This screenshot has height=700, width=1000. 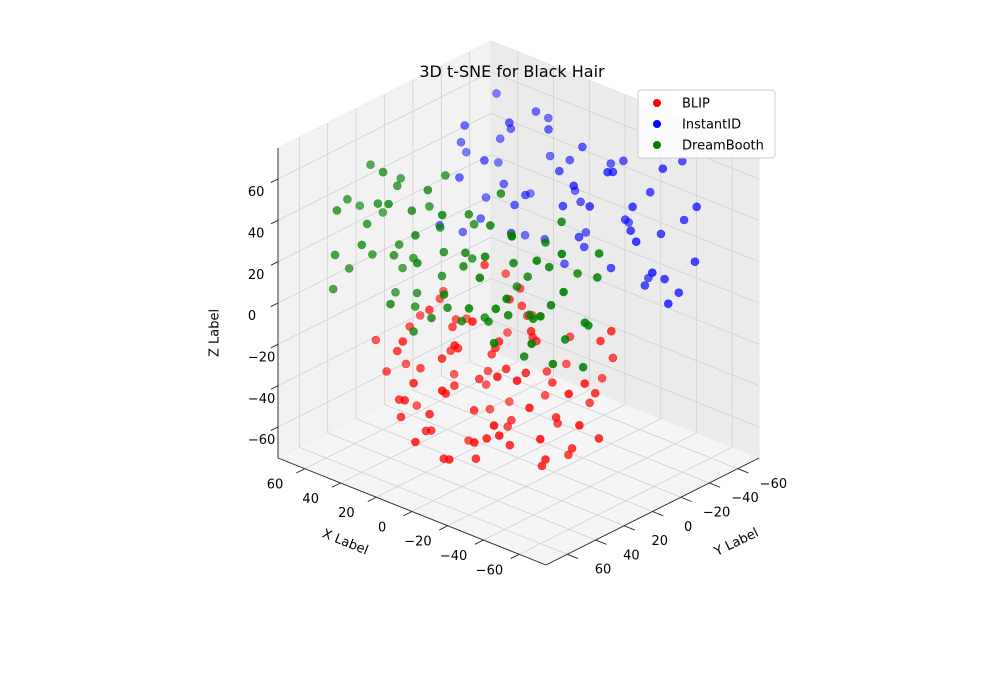 What do you see at coordinates (657, 145) in the screenshot?
I see `legend-marker` at bounding box center [657, 145].